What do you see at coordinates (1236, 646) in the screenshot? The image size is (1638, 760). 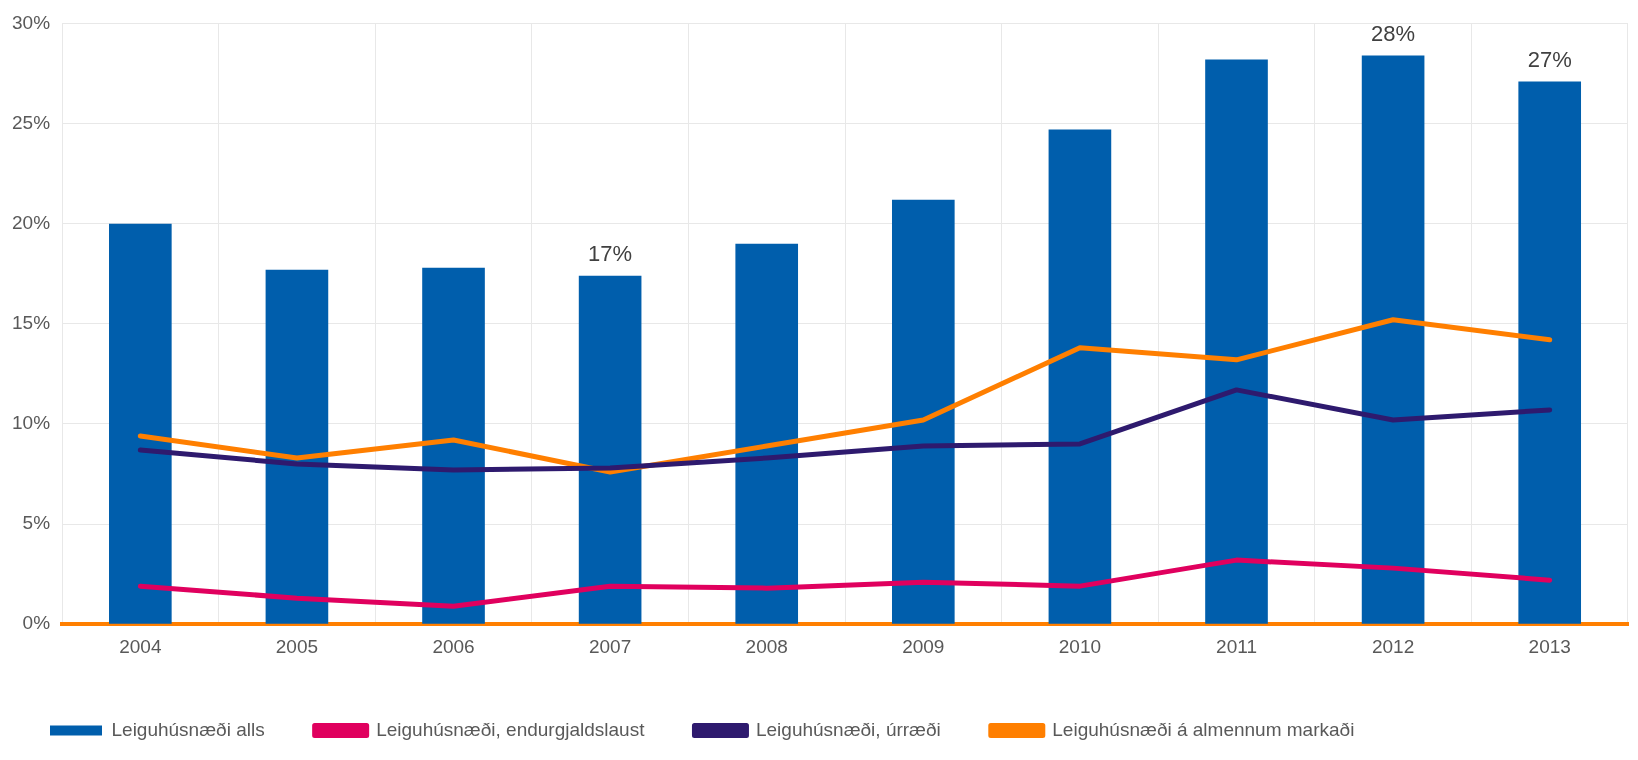 I see `x-tick-label: 2011` at bounding box center [1236, 646].